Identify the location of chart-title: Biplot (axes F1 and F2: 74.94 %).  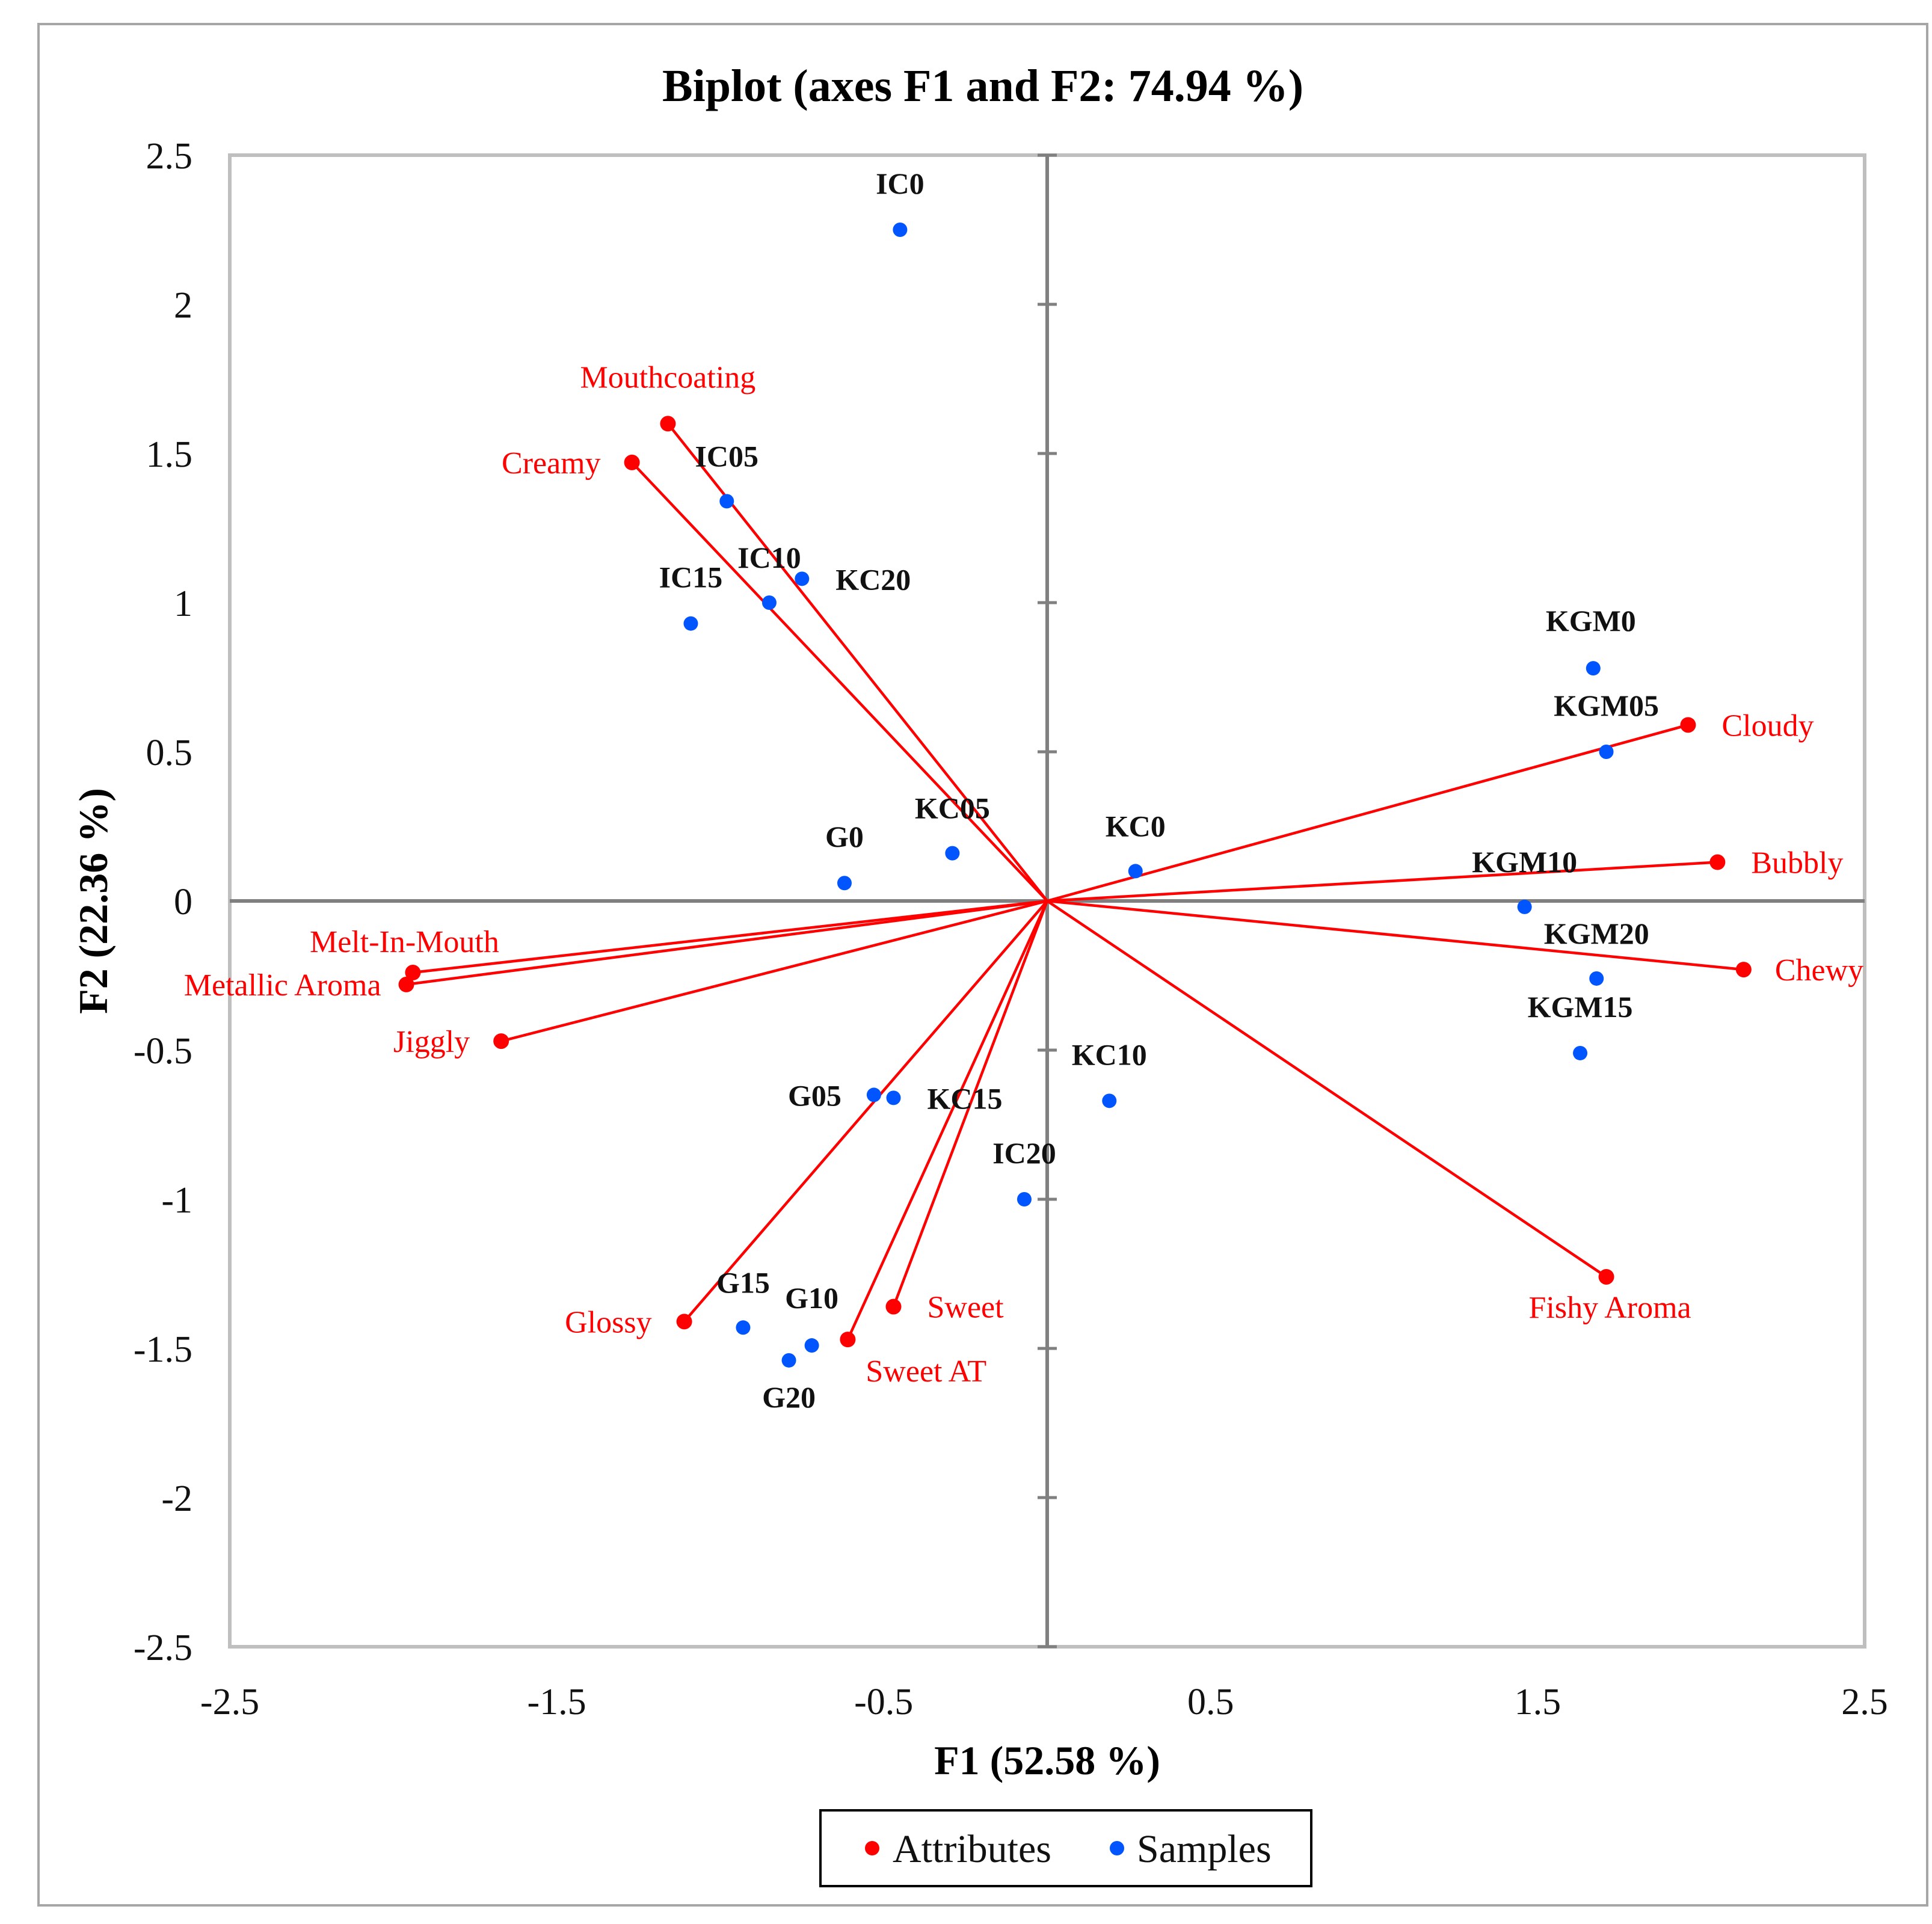
(982, 86).